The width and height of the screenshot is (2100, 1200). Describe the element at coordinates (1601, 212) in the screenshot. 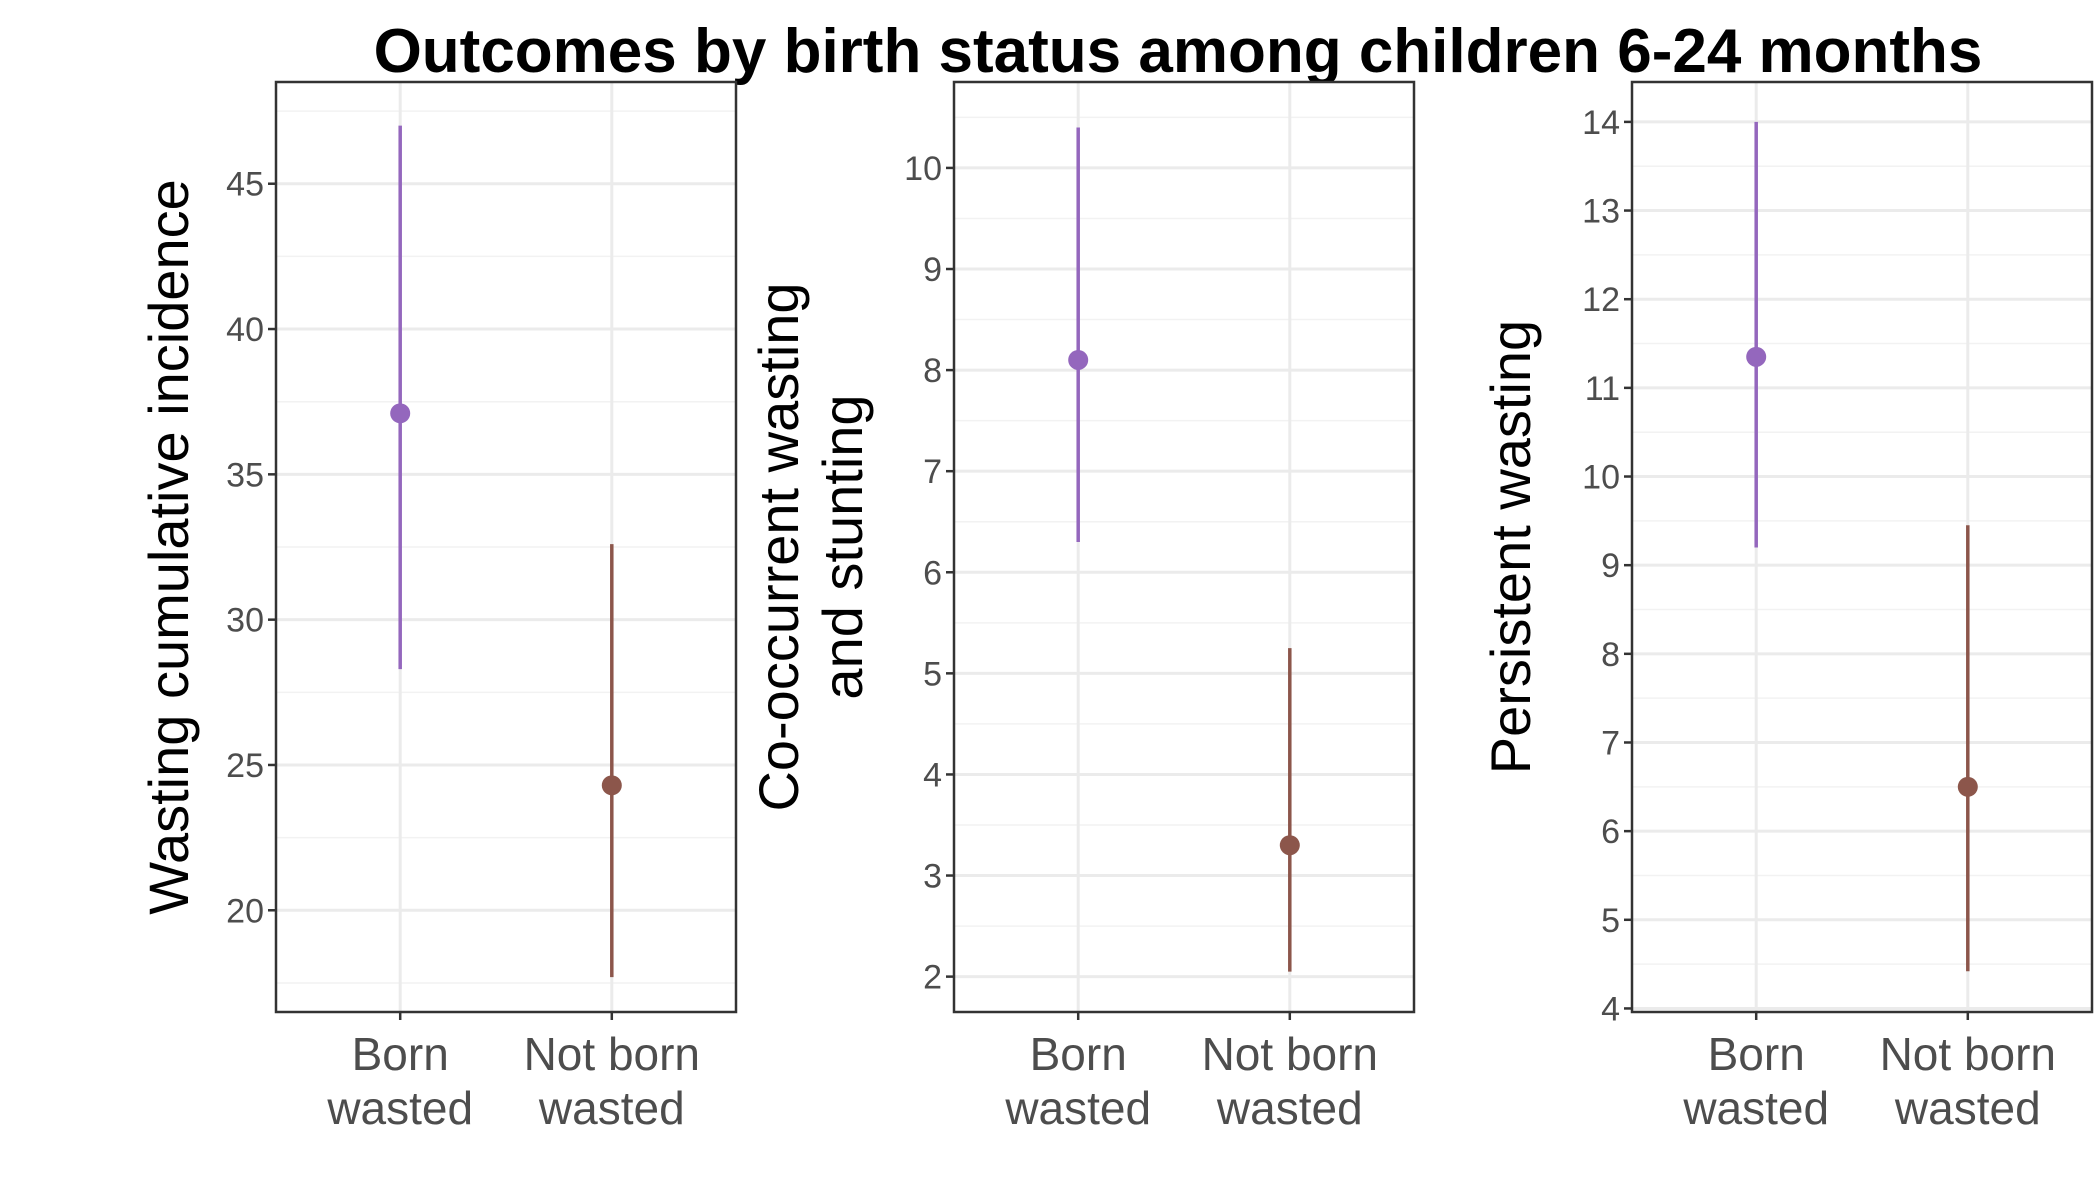

I see `y-tick-label: 13` at that location.